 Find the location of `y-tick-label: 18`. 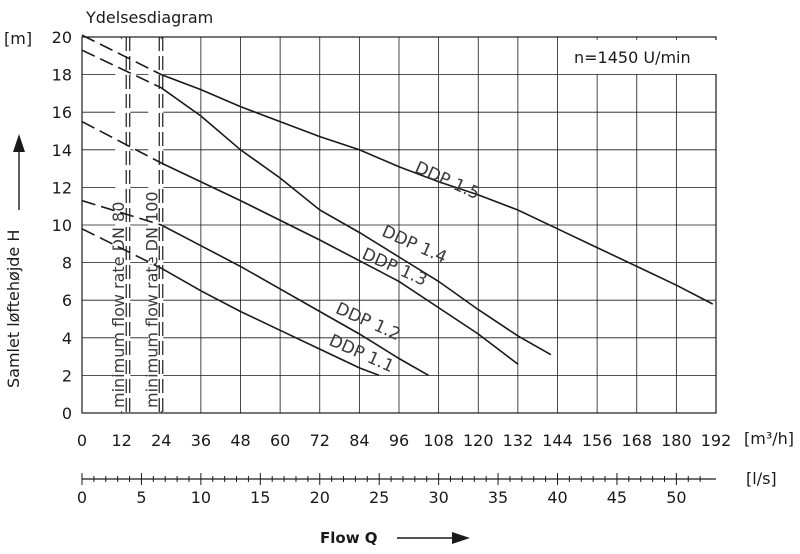

y-tick-label: 18 is located at coordinates (62, 75).